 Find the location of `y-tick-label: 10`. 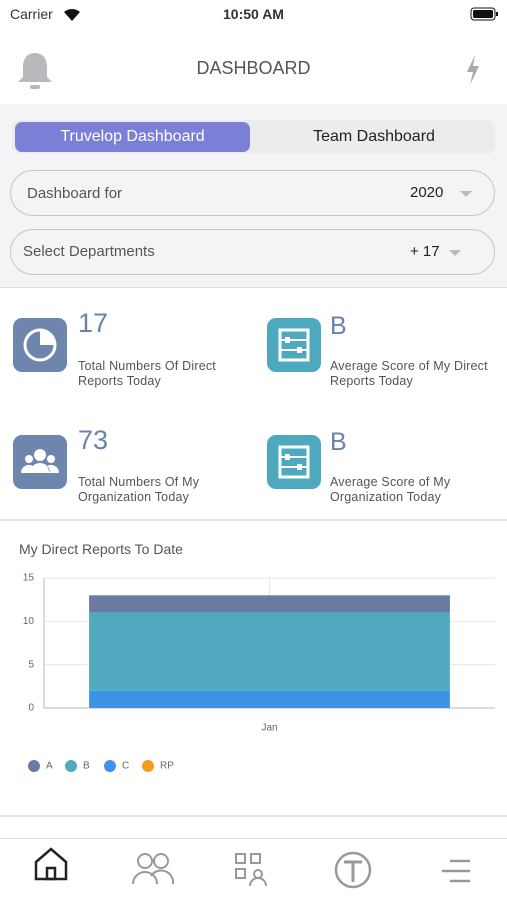

y-tick-label: 10 is located at coordinates (29, 621).